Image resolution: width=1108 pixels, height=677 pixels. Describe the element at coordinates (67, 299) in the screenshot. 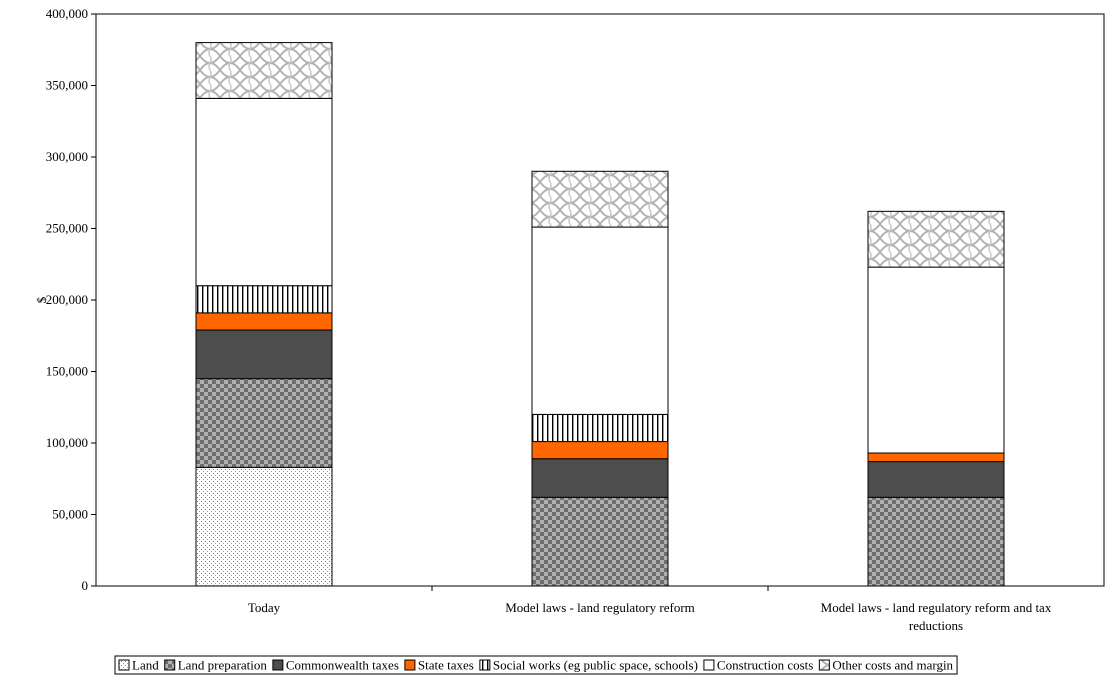

I see `y-tick-label: 200,000` at that location.